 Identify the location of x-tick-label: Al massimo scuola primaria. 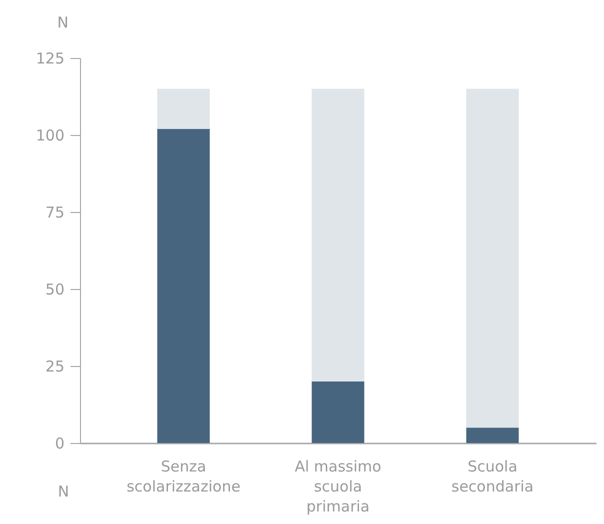
(338, 487).